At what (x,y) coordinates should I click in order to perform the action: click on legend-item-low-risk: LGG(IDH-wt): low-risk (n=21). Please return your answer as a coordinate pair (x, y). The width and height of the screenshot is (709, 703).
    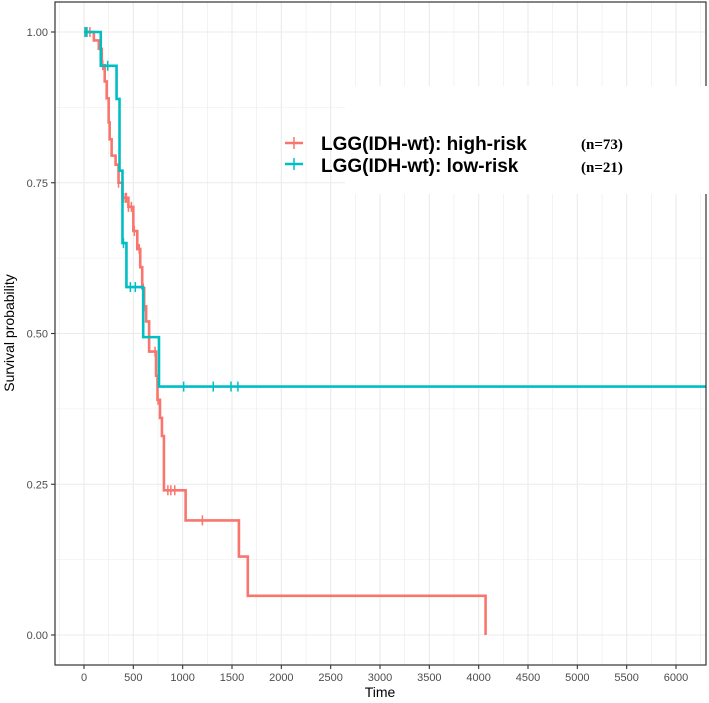
    Looking at the image, I should click on (454, 166).